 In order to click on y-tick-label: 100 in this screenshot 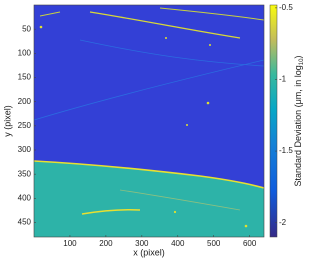, I will do `click(25, 52)`.